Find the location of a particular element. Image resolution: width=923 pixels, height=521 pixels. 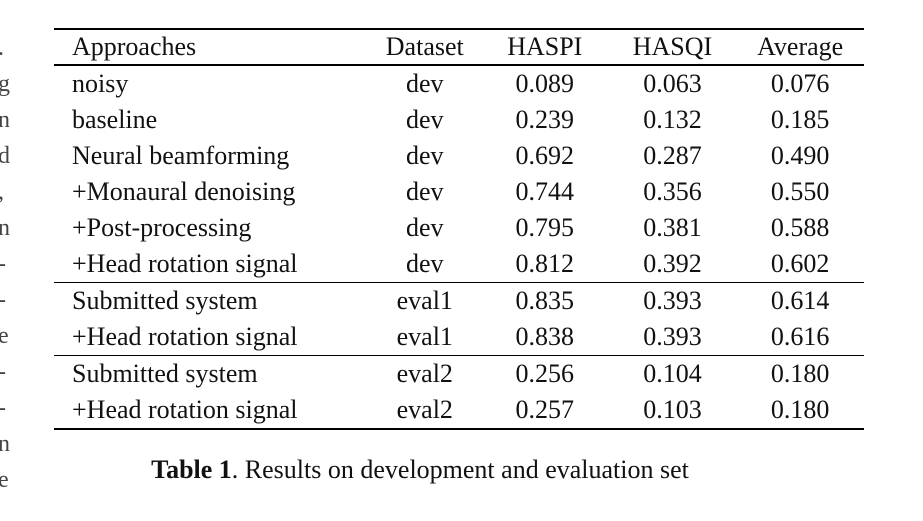

cell-average: 0.550 is located at coordinates (800, 191).